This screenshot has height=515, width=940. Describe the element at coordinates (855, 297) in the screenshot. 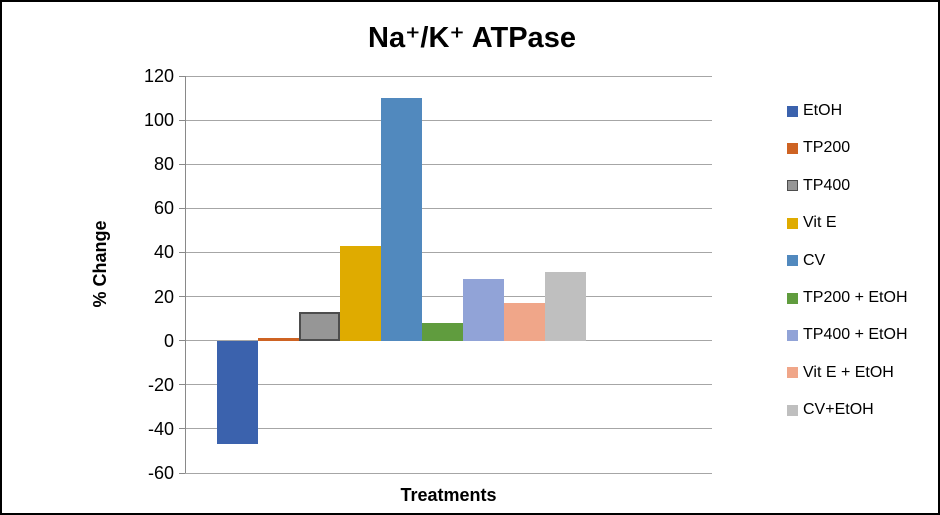

I see `legend-label-tp200-etoh: TP200 + EtOH` at that location.